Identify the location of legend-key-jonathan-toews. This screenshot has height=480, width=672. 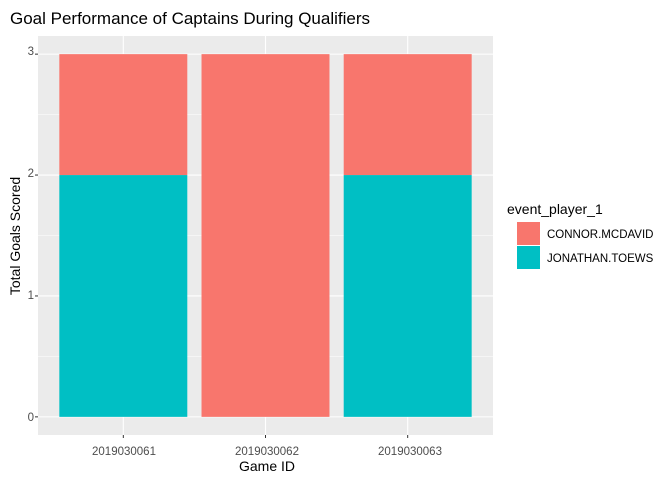
(528, 257).